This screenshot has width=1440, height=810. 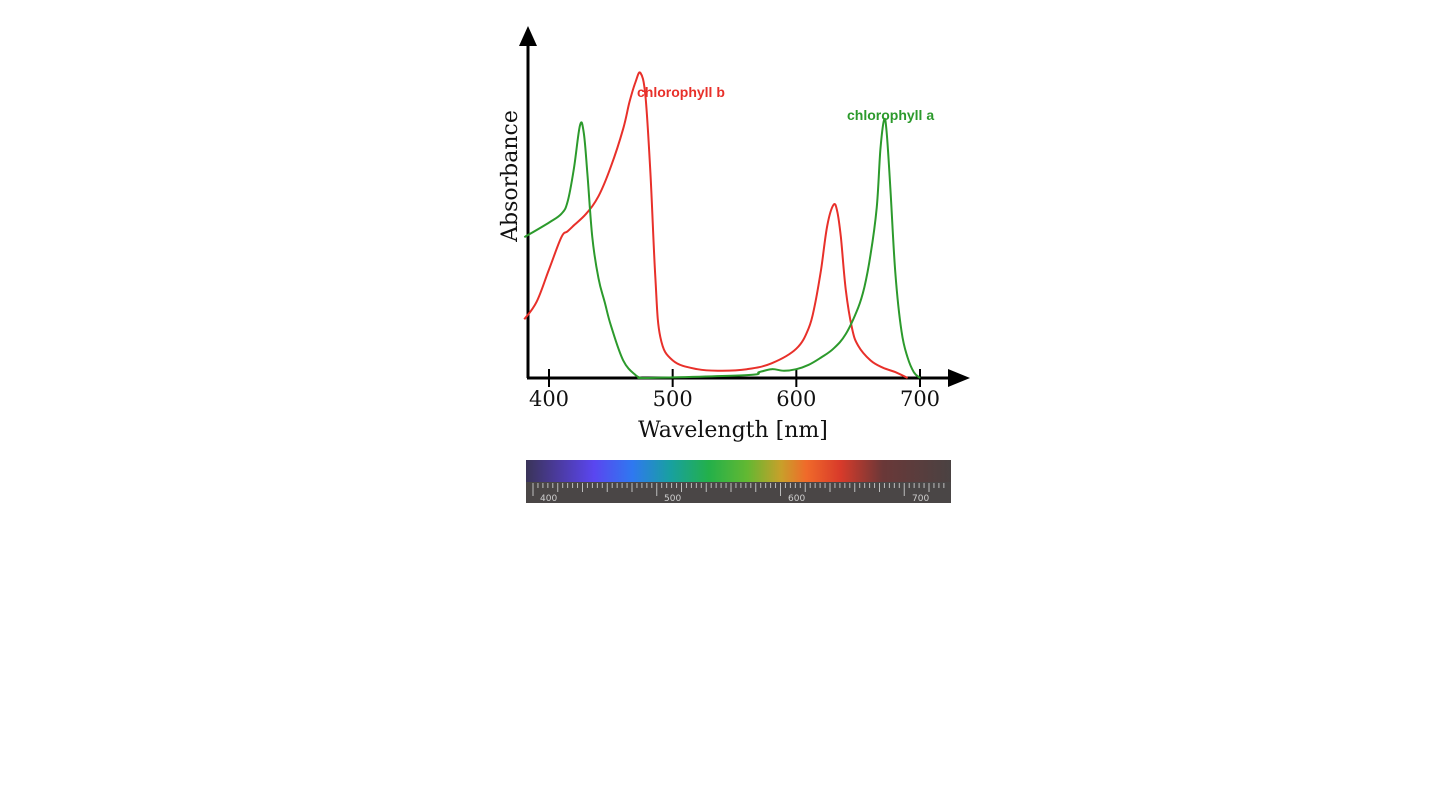 What do you see at coordinates (733, 430) in the screenshot?
I see `x-axis-title: Wavelength [nm]` at bounding box center [733, 430].